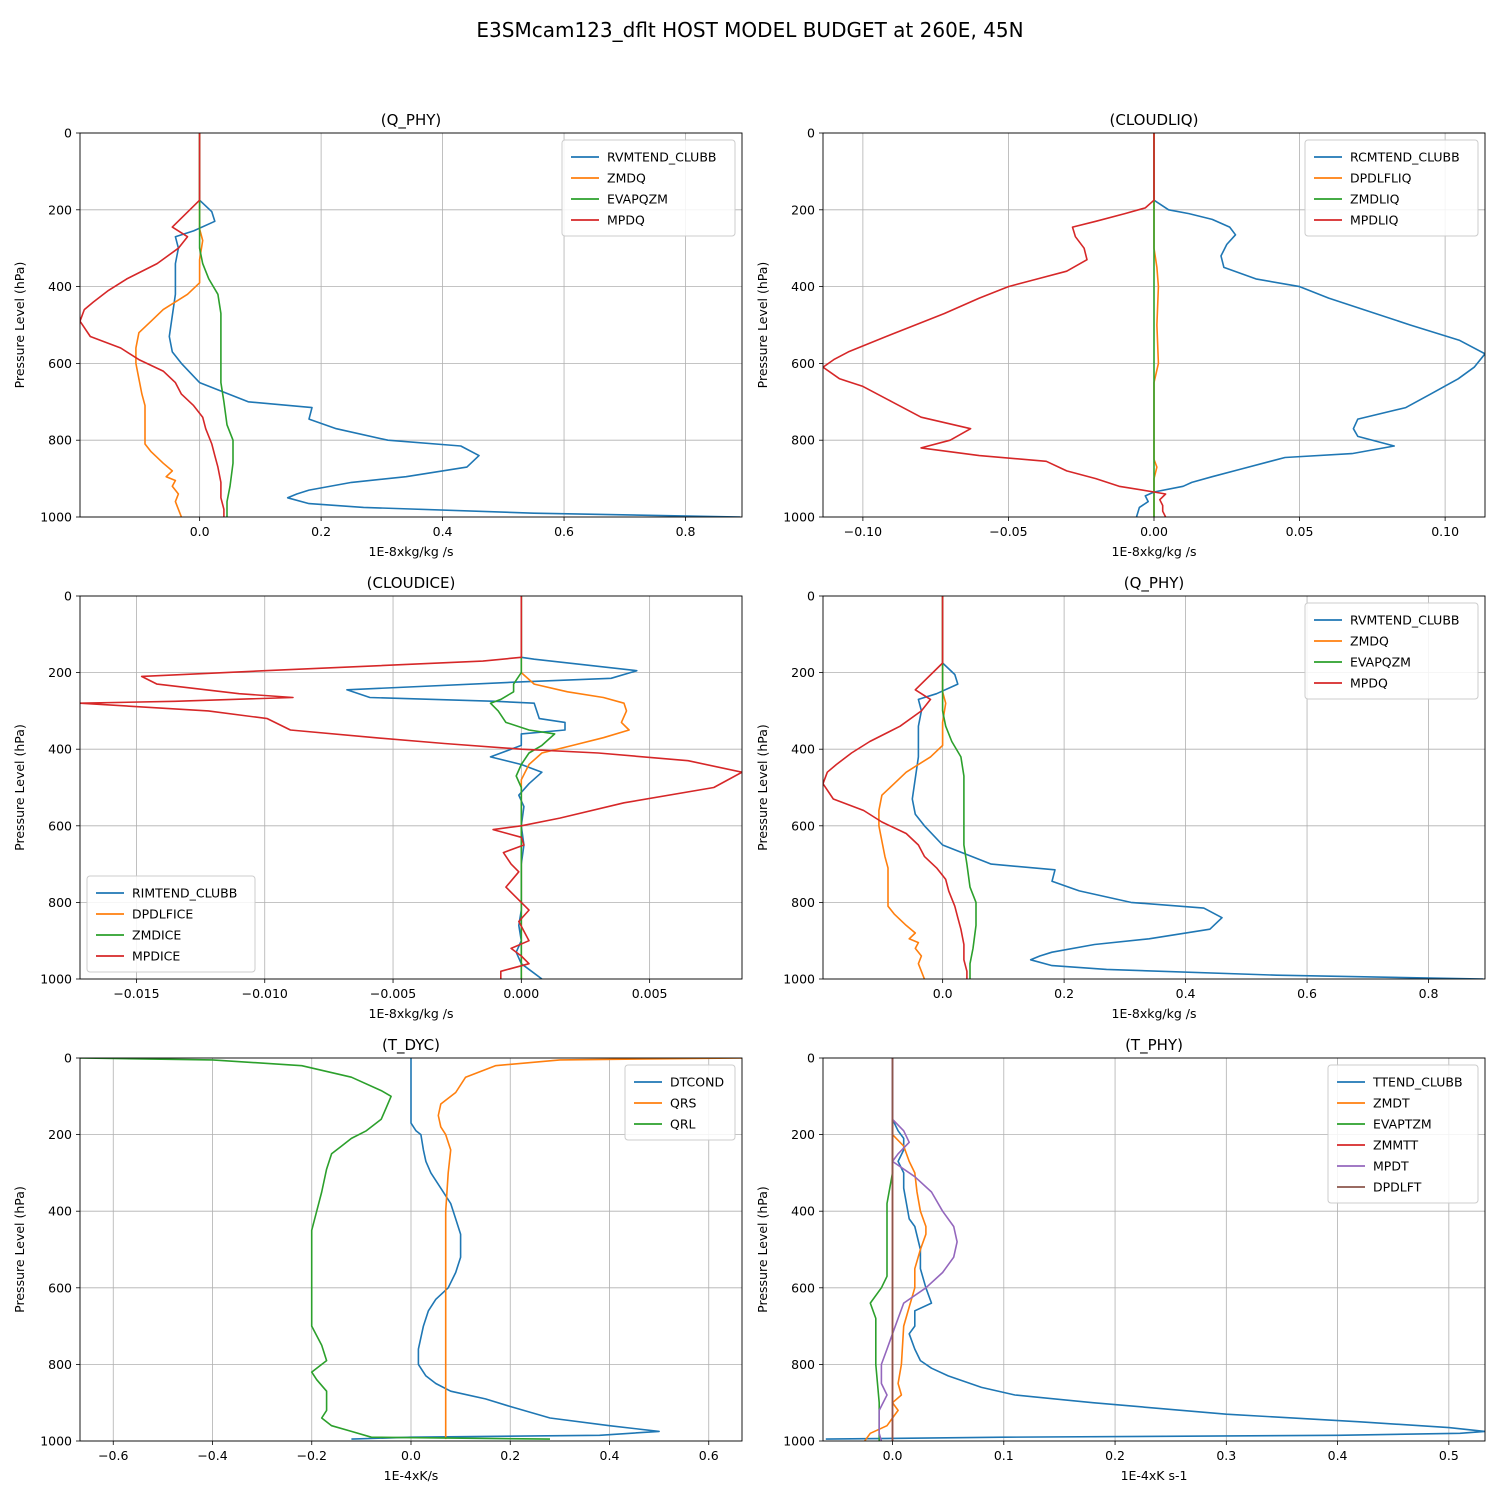 The height and width of the screenshot is (1500, 1500). I want to click on legend-label: RVMTEND_CLUBB, so click(1404, 620).